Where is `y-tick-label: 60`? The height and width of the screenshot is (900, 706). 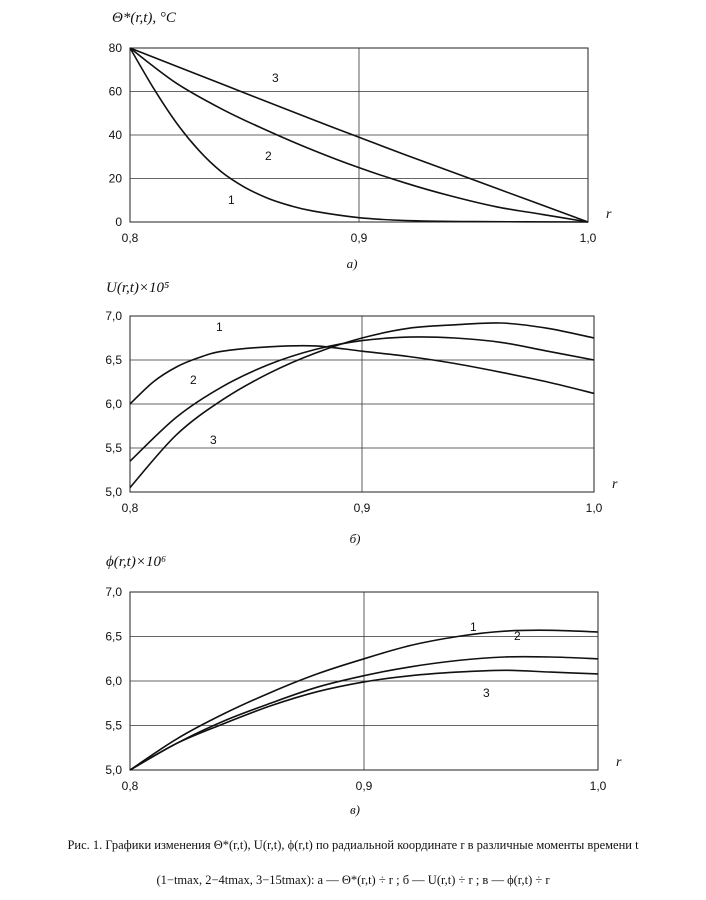
y-tick-label: 60 is located at coordinates (116, 92).